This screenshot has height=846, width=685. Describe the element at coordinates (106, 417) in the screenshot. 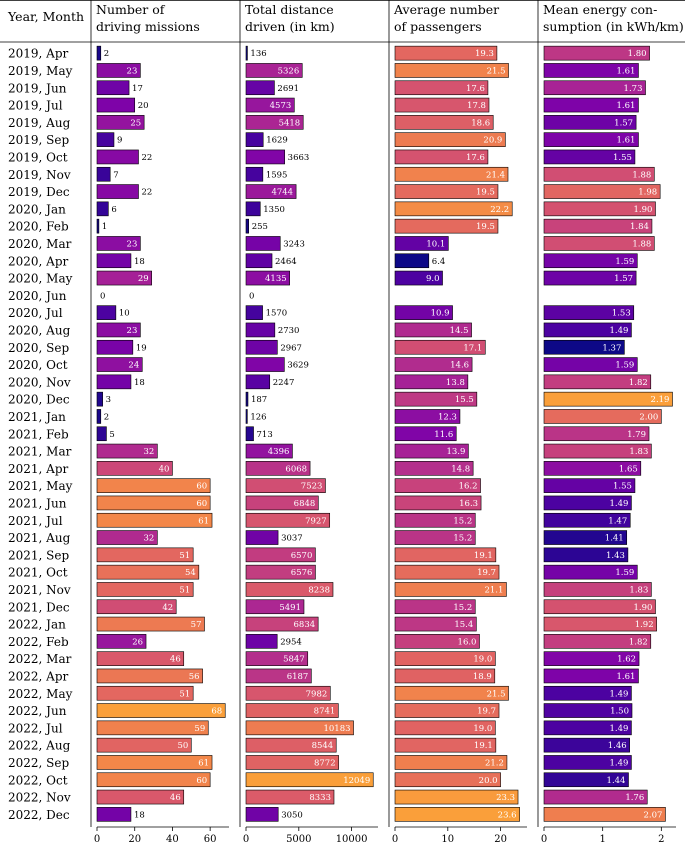

I see `data-label: 2` at that location.